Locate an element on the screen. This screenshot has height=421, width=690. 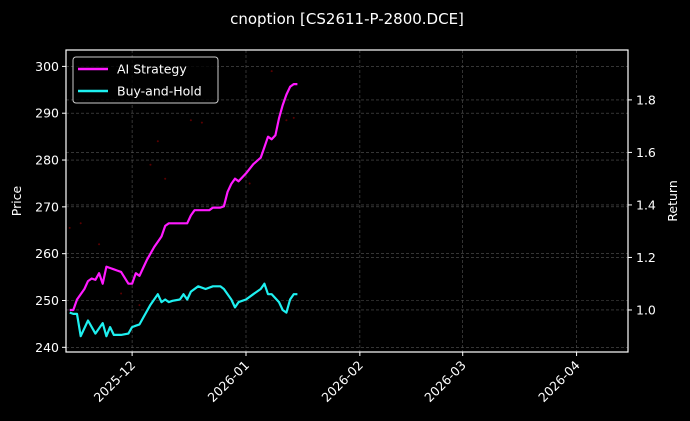
y-left-tick-label: 250 is located at coordinates (47, 300).